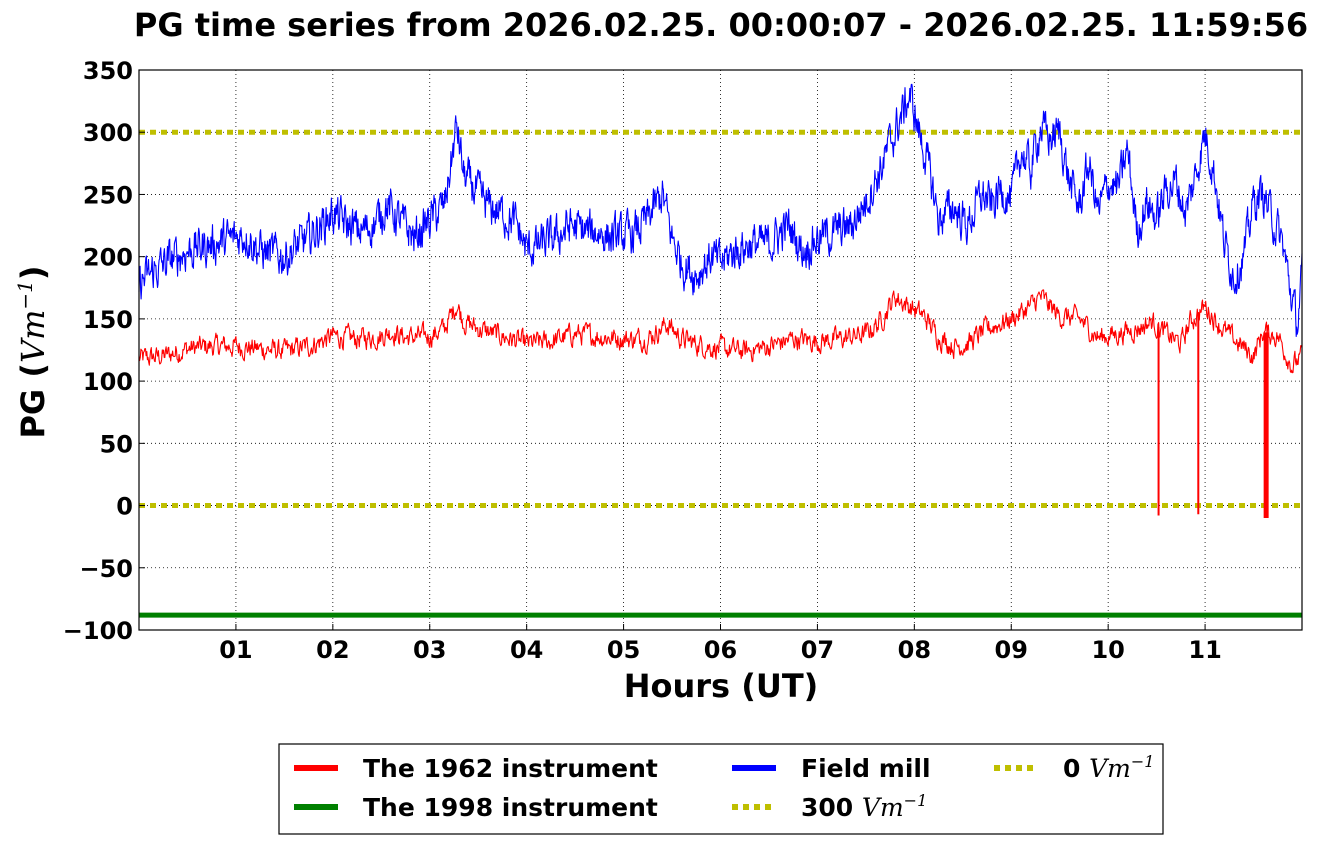 The image size is (1342, 844). I want to click on y-axis-label-close: ), so click(33, 272).